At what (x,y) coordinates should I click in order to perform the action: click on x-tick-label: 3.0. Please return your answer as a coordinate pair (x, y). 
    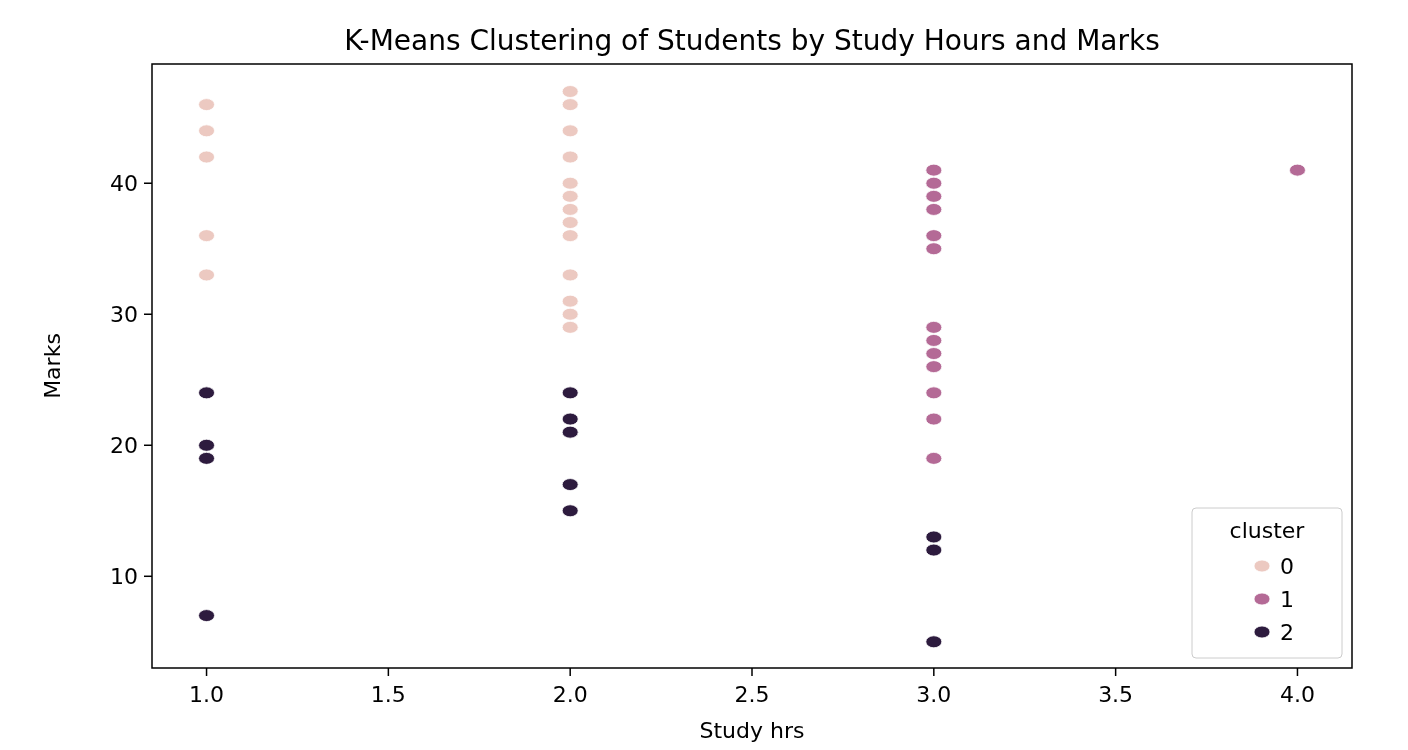
    Looking at the image, I should click on (934, 694).